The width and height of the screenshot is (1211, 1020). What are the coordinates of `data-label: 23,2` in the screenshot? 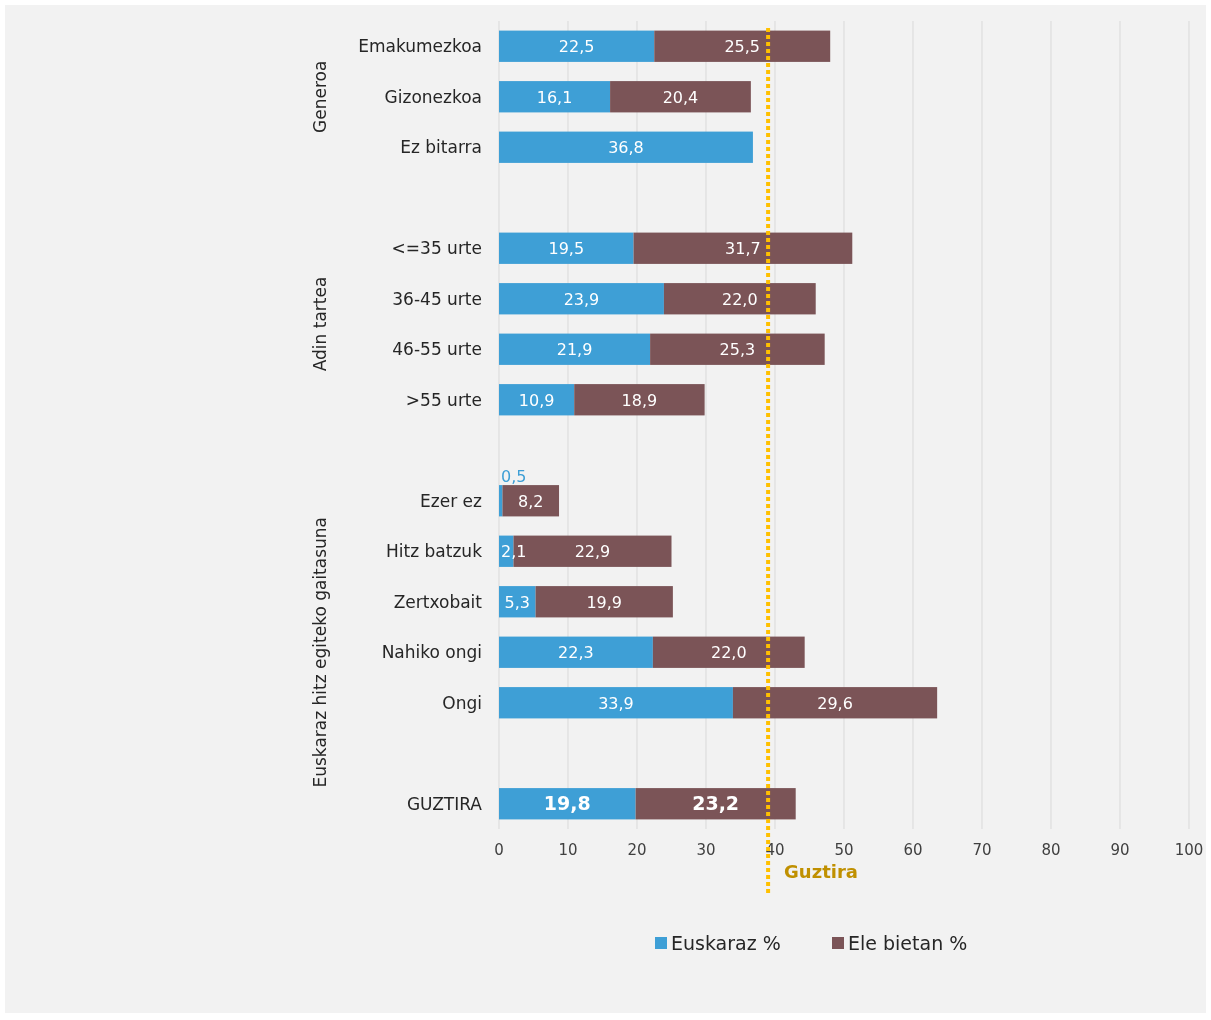 It's located at (716, 802).